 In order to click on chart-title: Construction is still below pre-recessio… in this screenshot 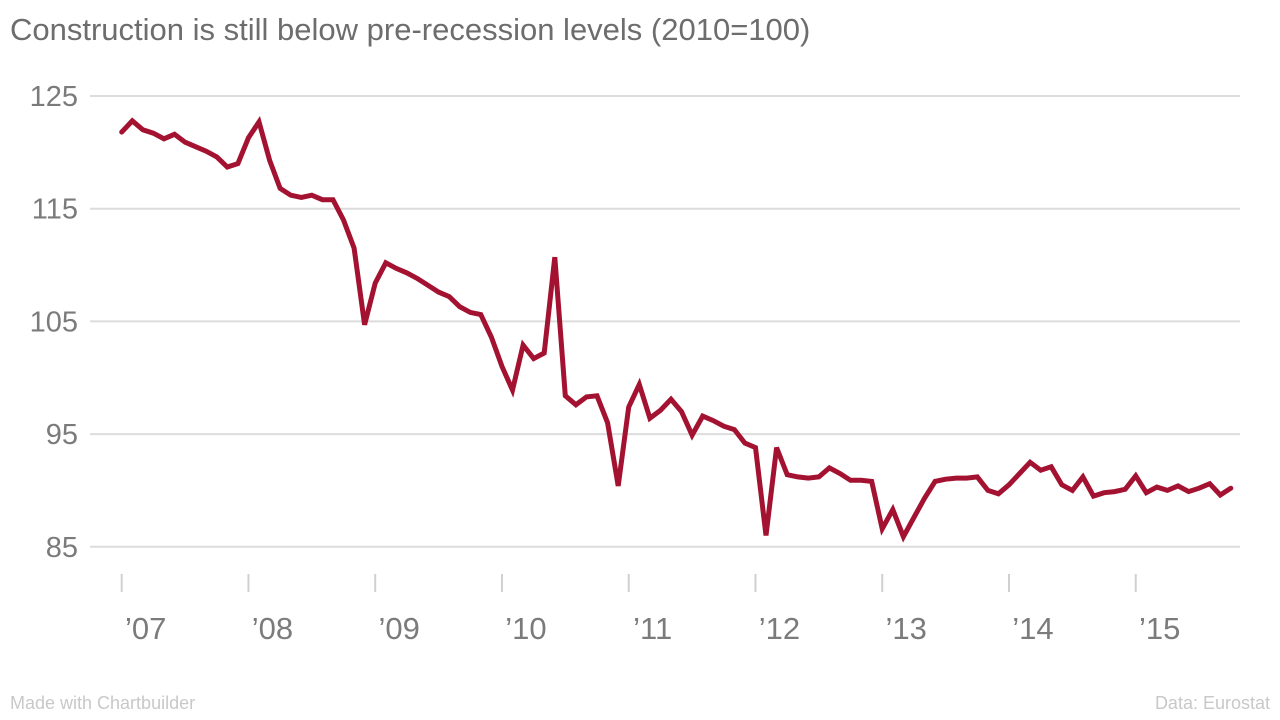, I will do `click(410, 29)`.